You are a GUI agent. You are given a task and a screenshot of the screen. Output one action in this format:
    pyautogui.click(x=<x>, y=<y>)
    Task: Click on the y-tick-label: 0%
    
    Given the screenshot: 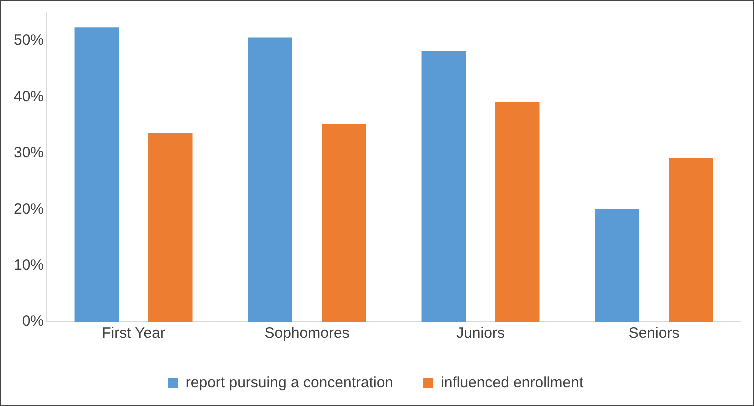 What is the action you would take?
    pyautogui.click(x=33, y=321)
    